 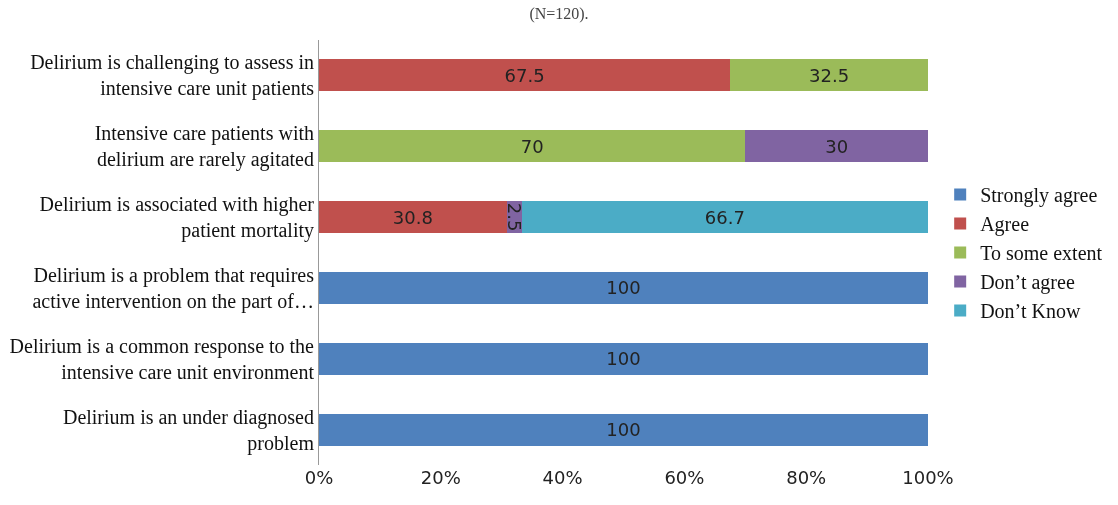 I want to click on x-tick-label: 100%, so click(x=928, y=477).